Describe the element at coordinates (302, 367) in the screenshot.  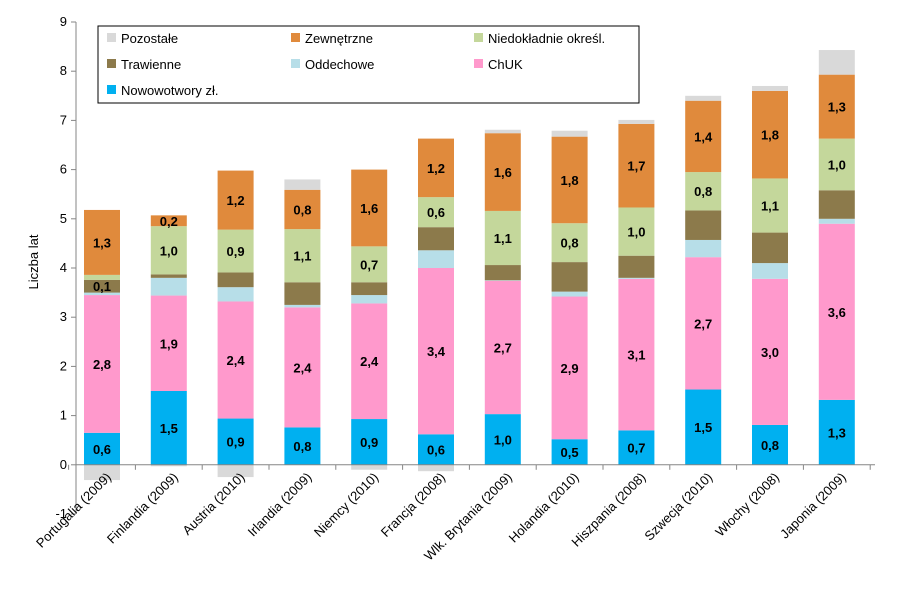
I see `data-label: 2,4` at that location.